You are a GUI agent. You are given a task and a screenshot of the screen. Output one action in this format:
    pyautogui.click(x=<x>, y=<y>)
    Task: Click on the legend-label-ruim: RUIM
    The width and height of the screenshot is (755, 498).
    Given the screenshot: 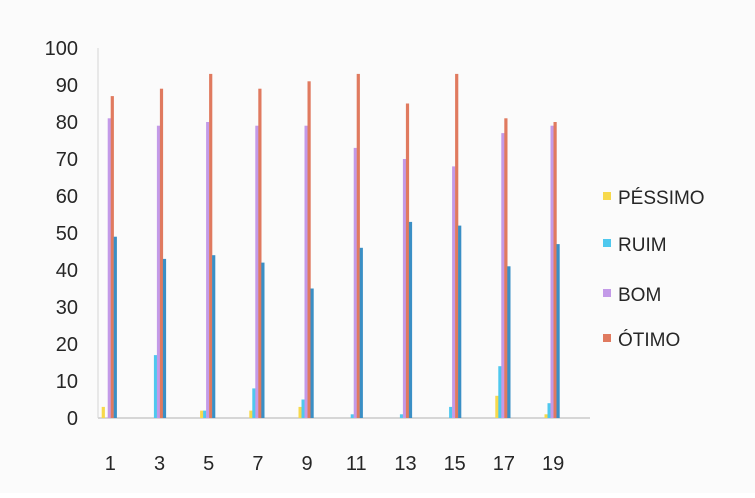 What is the action you would take?
    pyautogui.click(x=642, y=245)
    